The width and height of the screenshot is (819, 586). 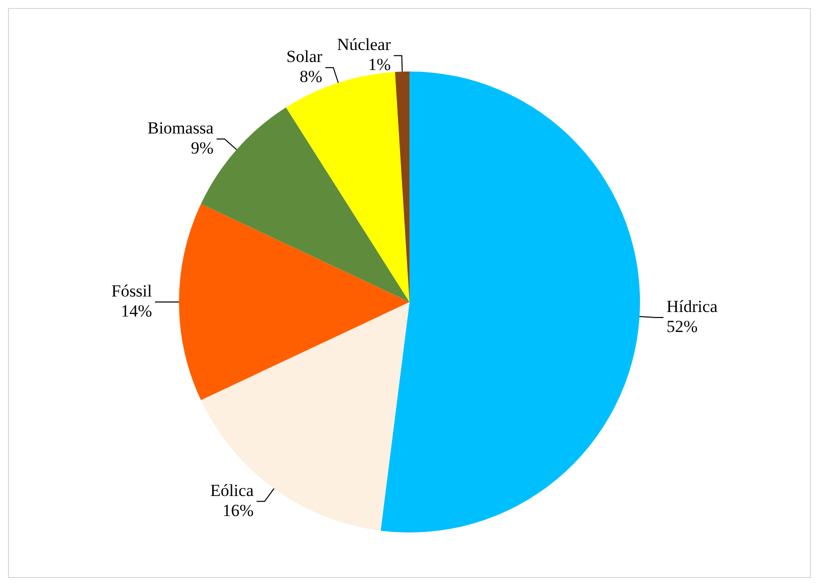 I want to click on slice-label: Solar, so click(x=304, y=56).